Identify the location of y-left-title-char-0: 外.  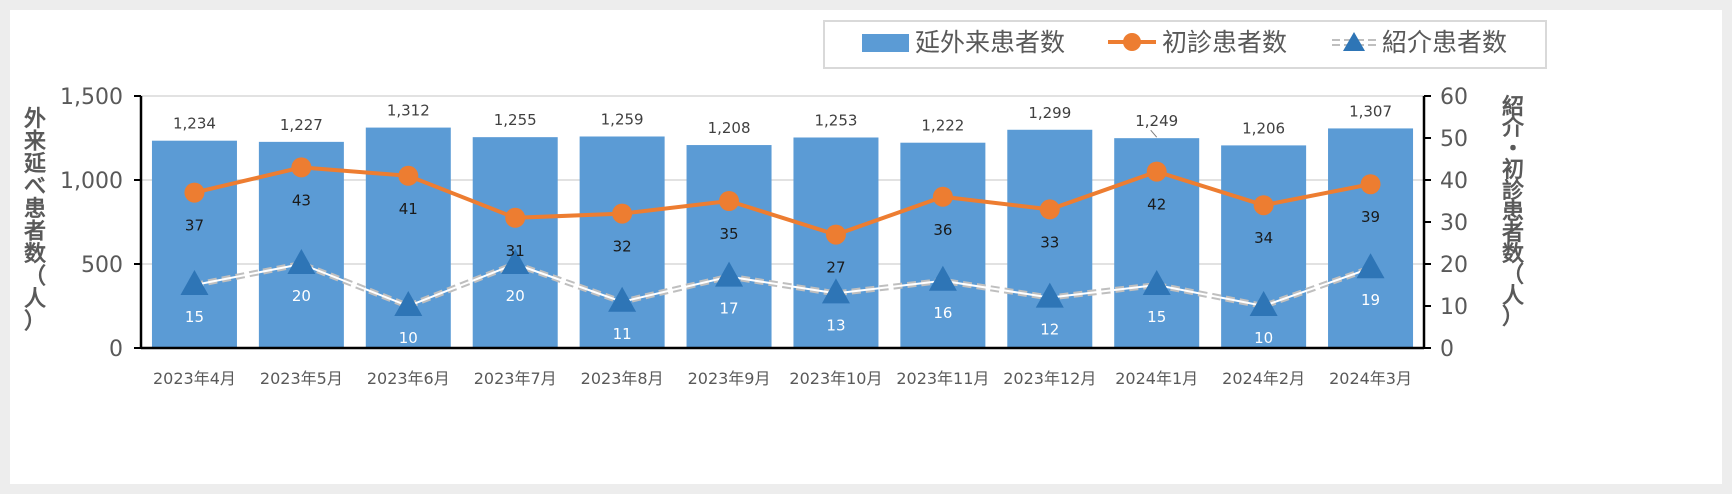
(35, 119).